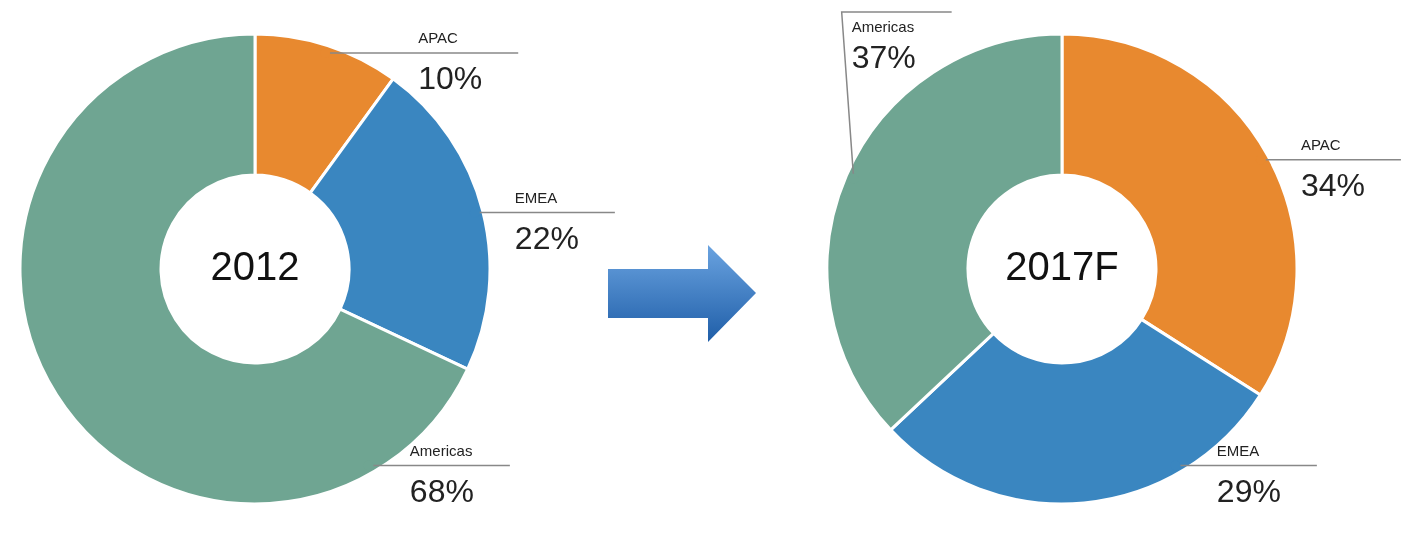 The width and height of the screenshot is (1401, 538). I want to click on data-label: 29%, so click(1248, 490).